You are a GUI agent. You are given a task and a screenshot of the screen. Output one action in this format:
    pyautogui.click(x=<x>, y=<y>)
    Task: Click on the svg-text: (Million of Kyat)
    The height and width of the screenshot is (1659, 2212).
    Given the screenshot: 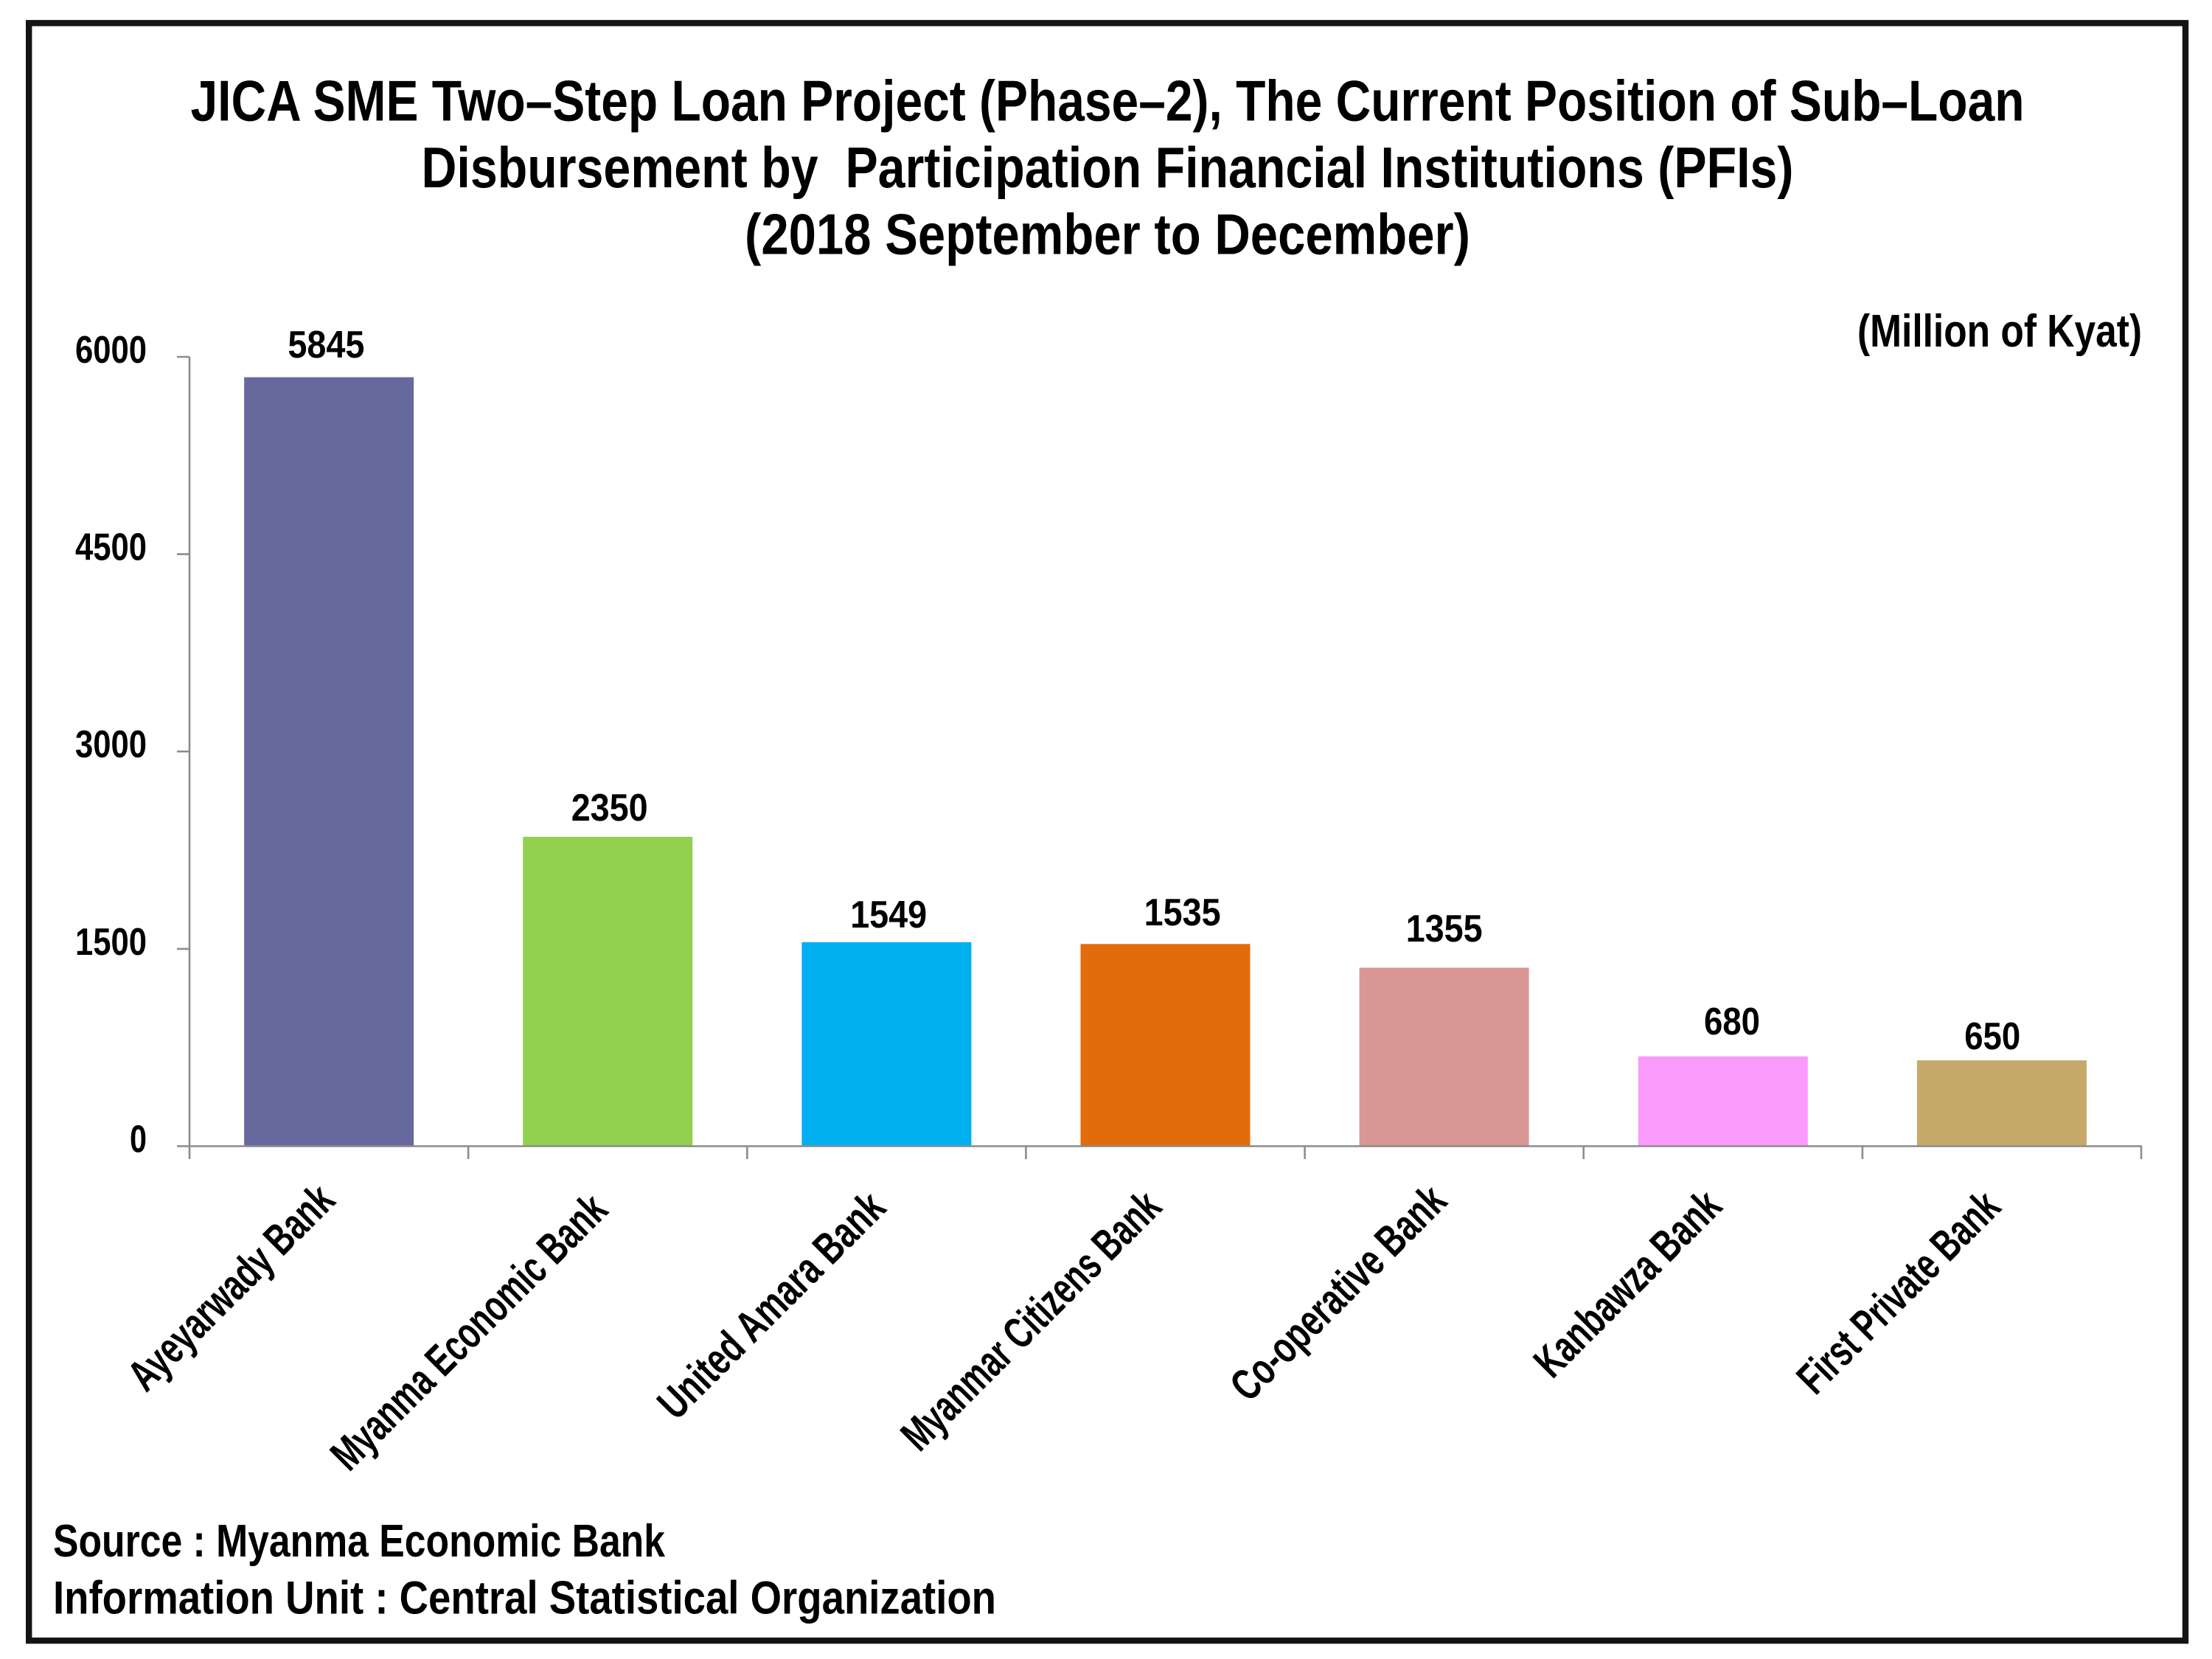 What is the action you would take?
    pyautogui.click(x=1999, y=331)
    